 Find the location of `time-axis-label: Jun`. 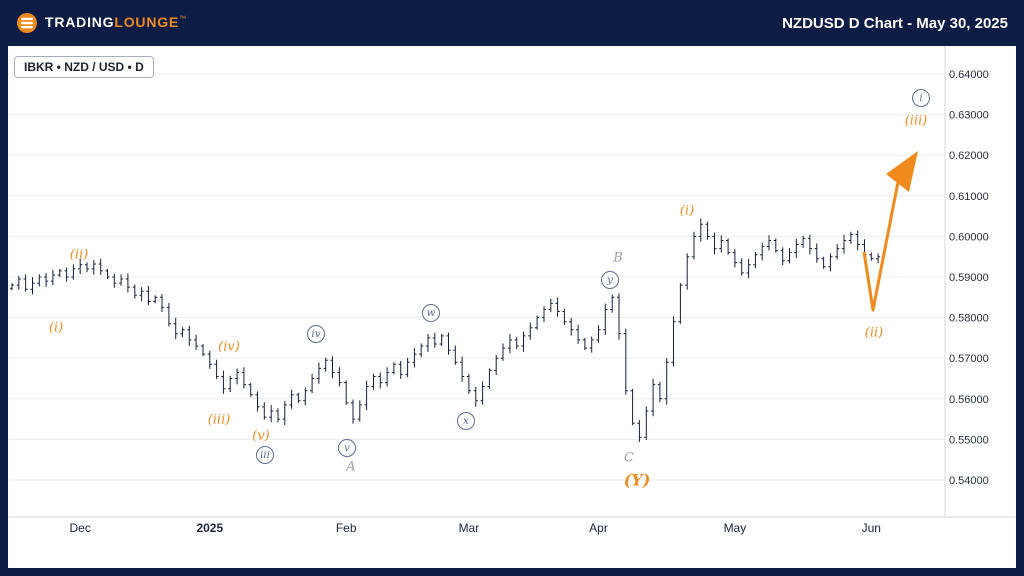

time-axis-label: Jun is located at coordinates (871, 528).